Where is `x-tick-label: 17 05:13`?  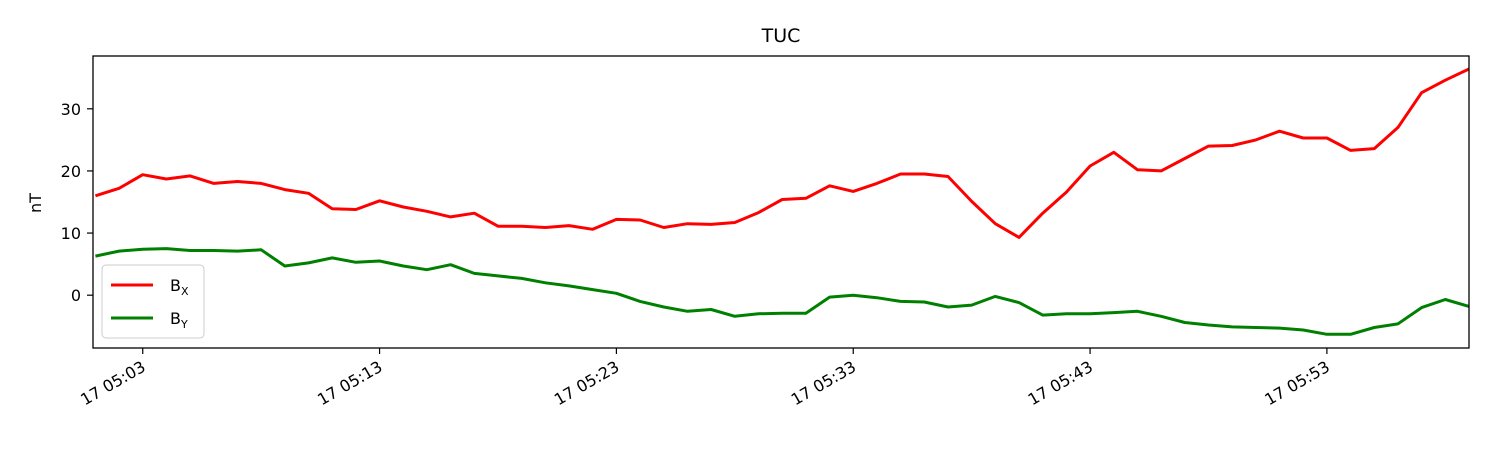
x-tick-label: 17 05:13 is located at coordinates (349, 383).